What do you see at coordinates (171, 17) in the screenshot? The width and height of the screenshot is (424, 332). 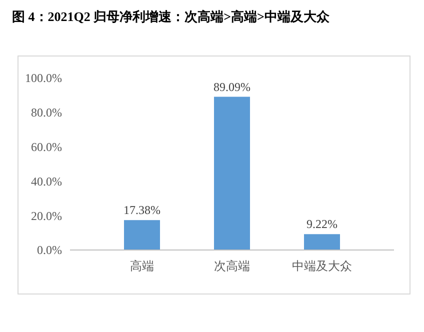 I see `chart-title: 图 4：2021Q2 归母净利增速：次高端>高端>中端及大众` at bounding box center [171, 17].